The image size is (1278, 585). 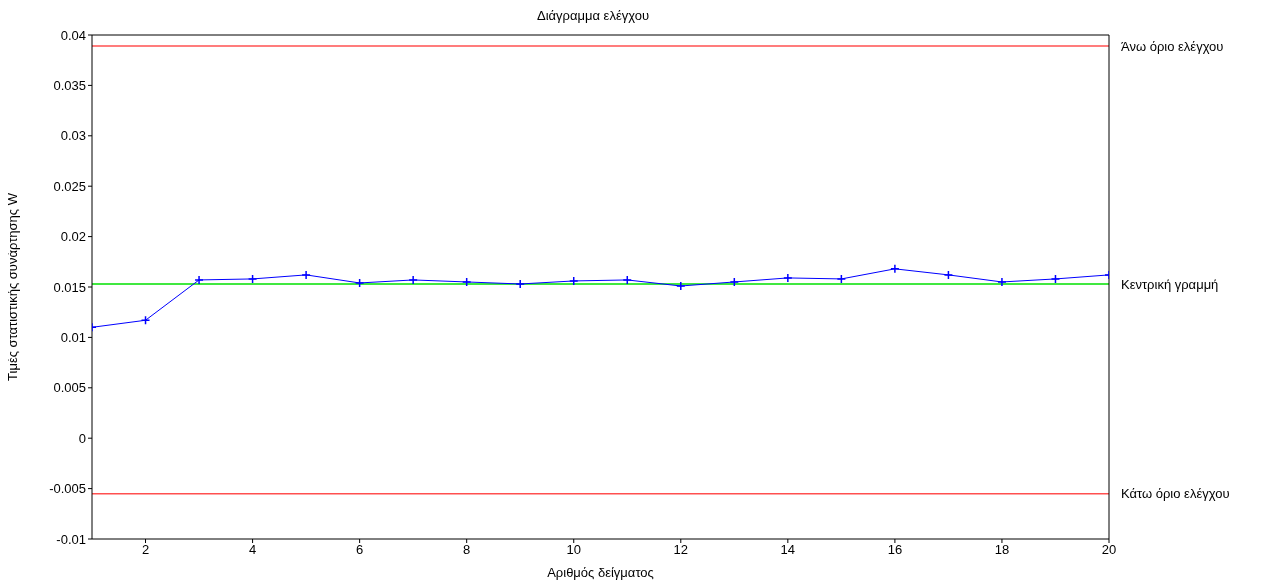 What do you see at coordinates (1172, 46) in the screenshot?
I see `ref-line-label: Άνω όριο ελέγχου` at bounding box center [1172, 46].